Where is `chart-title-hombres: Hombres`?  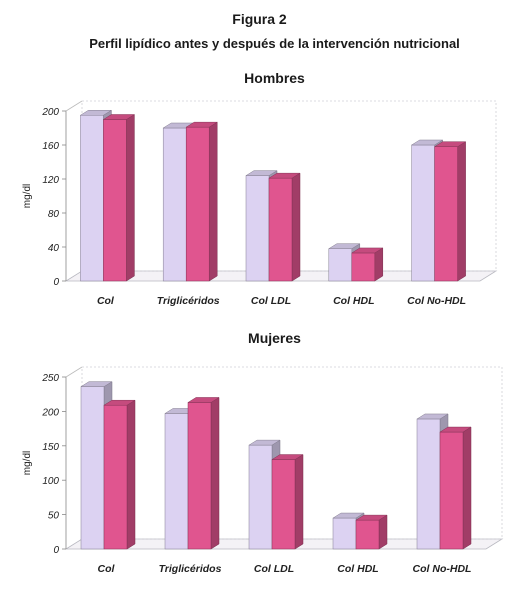 chart-title-hombres: Hombres is located at coordinates (274, 78).